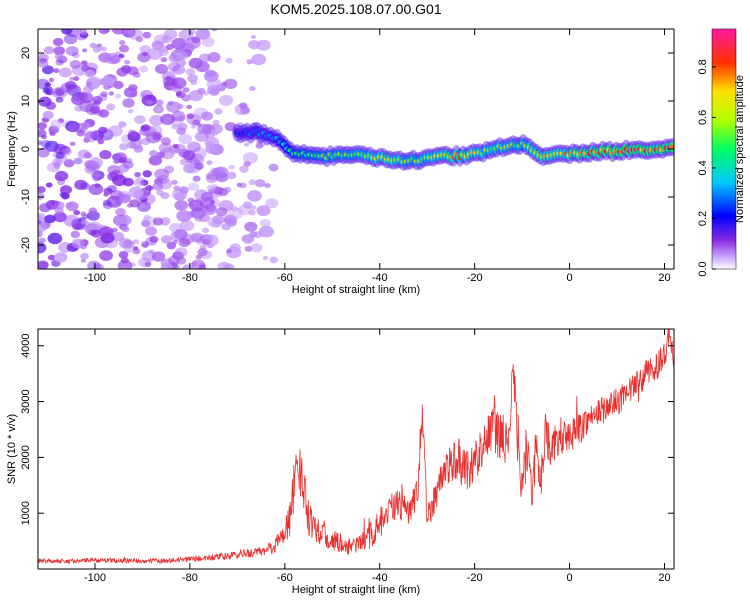 This screenshot has width=750, height=600. What do you see at coordinates (95, 578) in the screenshot?
I see `x-tick-label: -100` at bounding box center [95, 578].